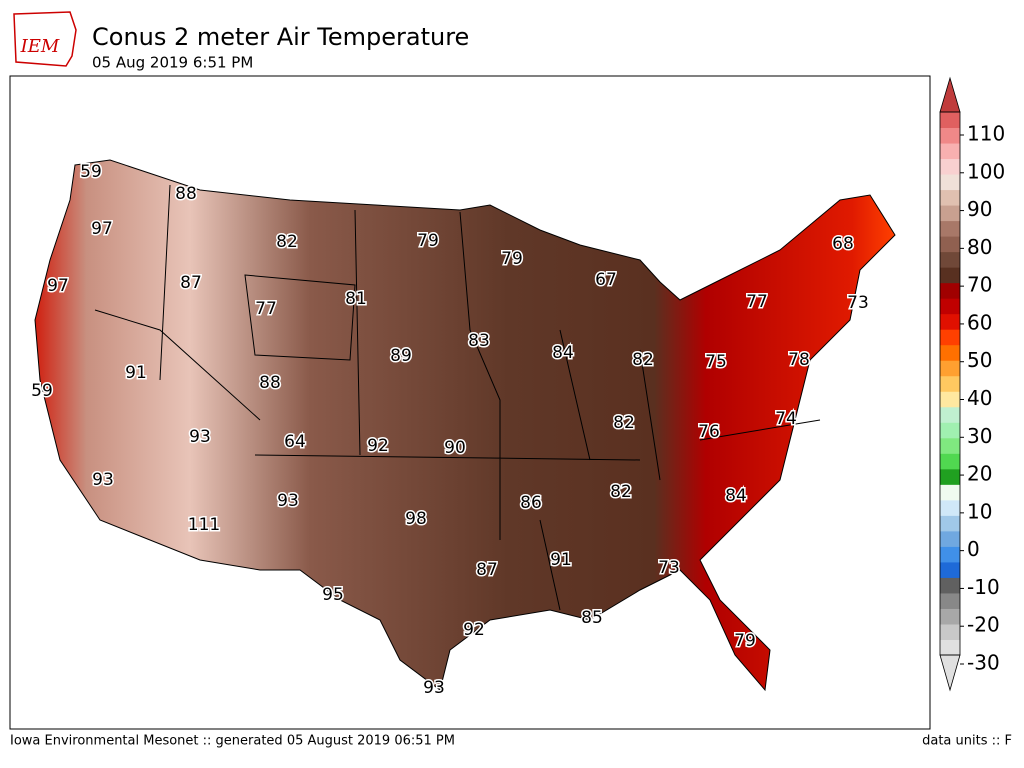  I want to click on temperature-label: 98, so click(416, 519).